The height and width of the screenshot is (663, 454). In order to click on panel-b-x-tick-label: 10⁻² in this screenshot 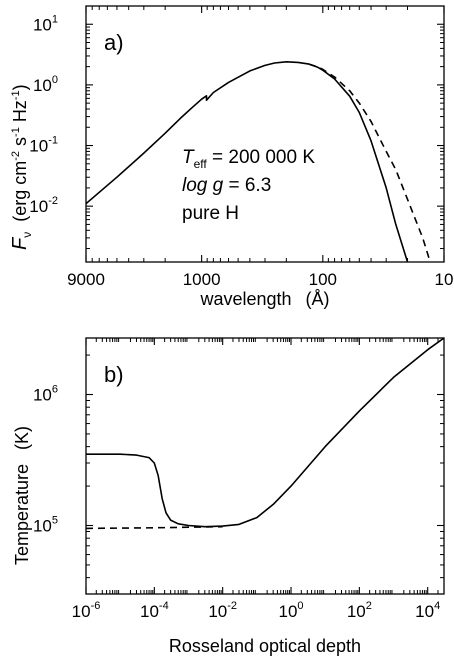, I will do `click(222, 610)`.